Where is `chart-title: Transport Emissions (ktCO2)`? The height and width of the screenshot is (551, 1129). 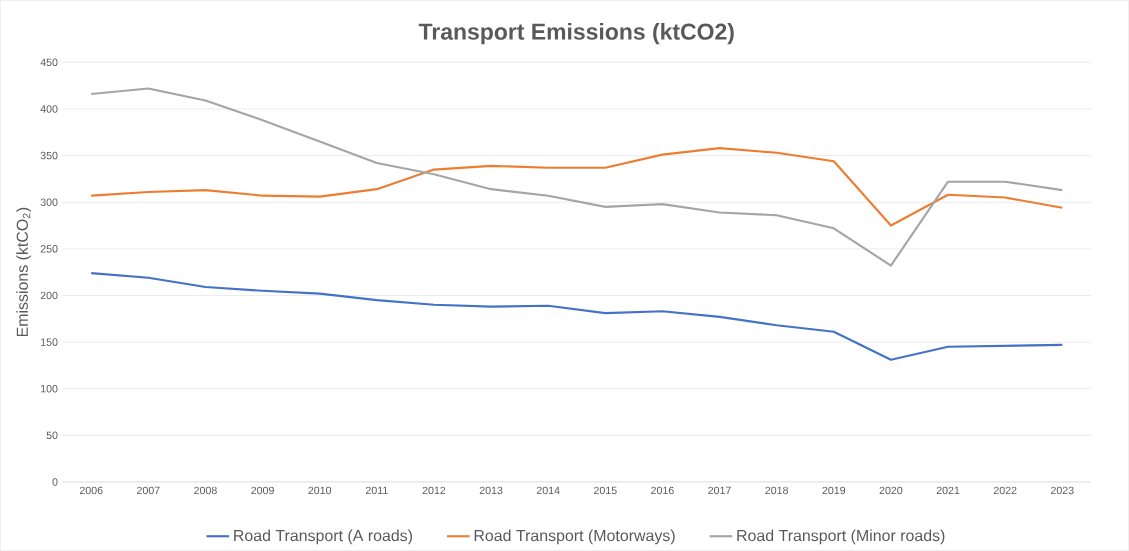 chart-title: Transport Emissions (ktCO2) is located at coordinates (576, 33).